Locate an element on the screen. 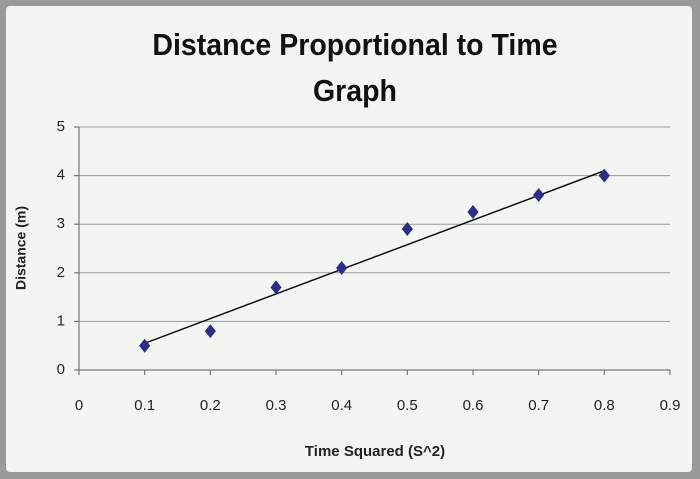  y-tick-label: 4 is located at coordinates (61, 175).